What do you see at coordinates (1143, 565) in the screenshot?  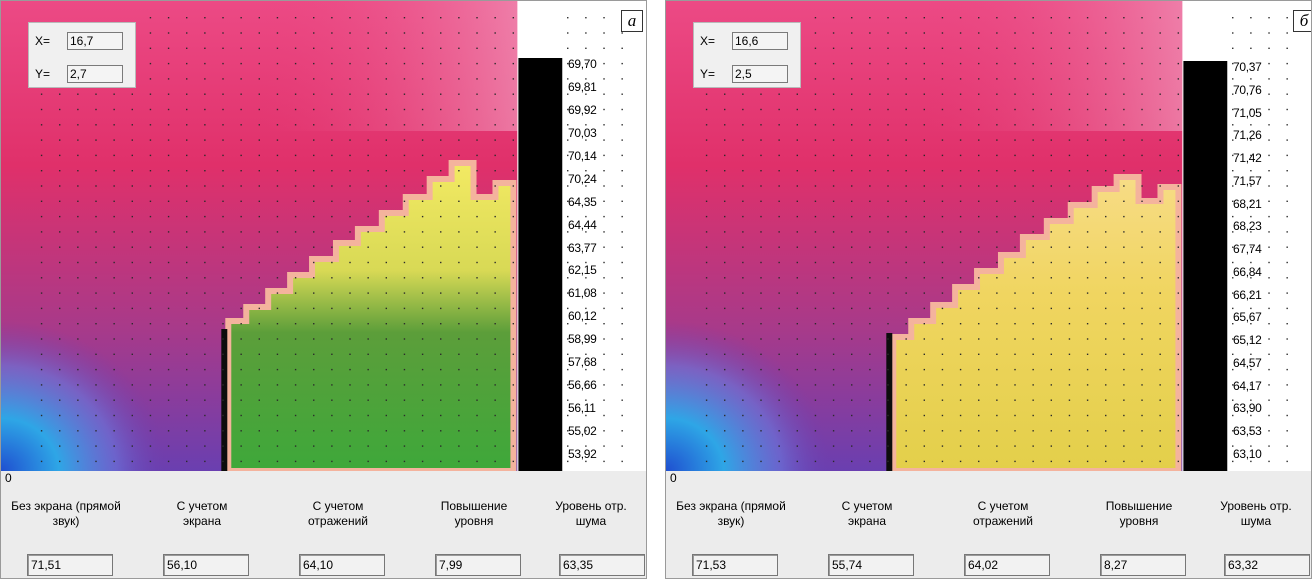 I see `value-field: 8,27` at bounding box center [1143, 565].